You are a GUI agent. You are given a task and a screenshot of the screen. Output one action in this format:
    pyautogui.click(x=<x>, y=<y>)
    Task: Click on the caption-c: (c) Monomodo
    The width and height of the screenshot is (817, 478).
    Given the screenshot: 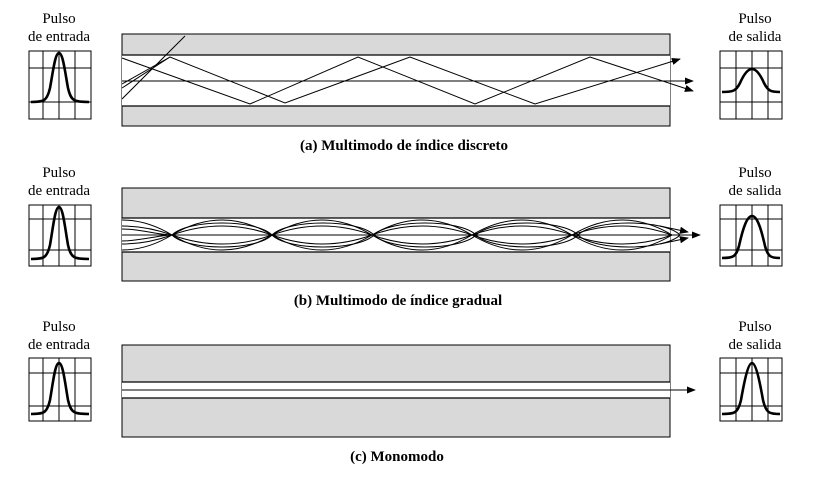 What is the action you would take?
    pyautogui.click(x=397, y=457)
    